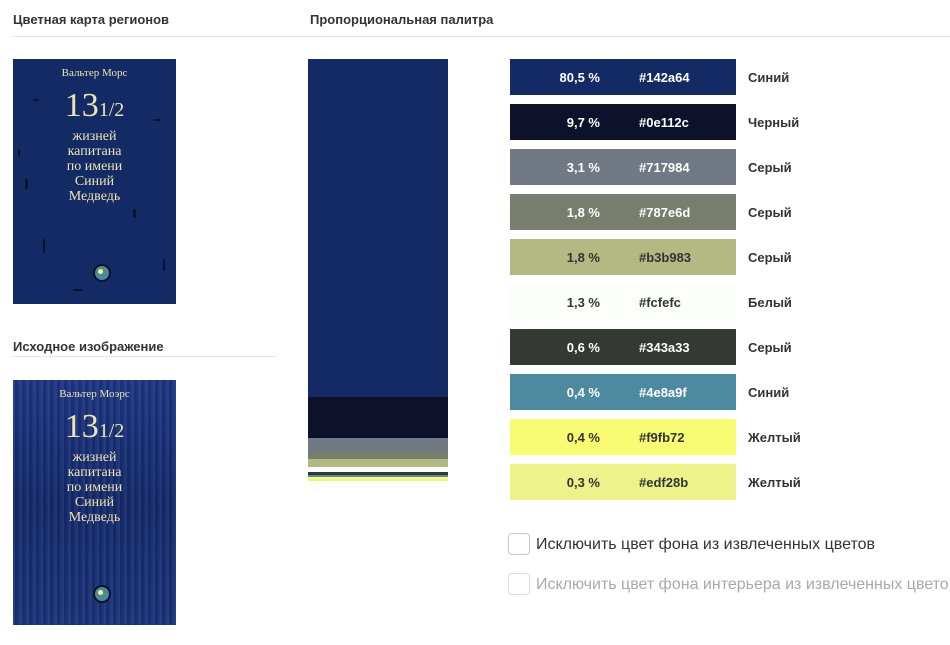 The height and width of the screenshot is (645, 950). Describe the element at coordinates (88, 346) in the screenshot. I see `source-heading: Исходное изображение` at that location.